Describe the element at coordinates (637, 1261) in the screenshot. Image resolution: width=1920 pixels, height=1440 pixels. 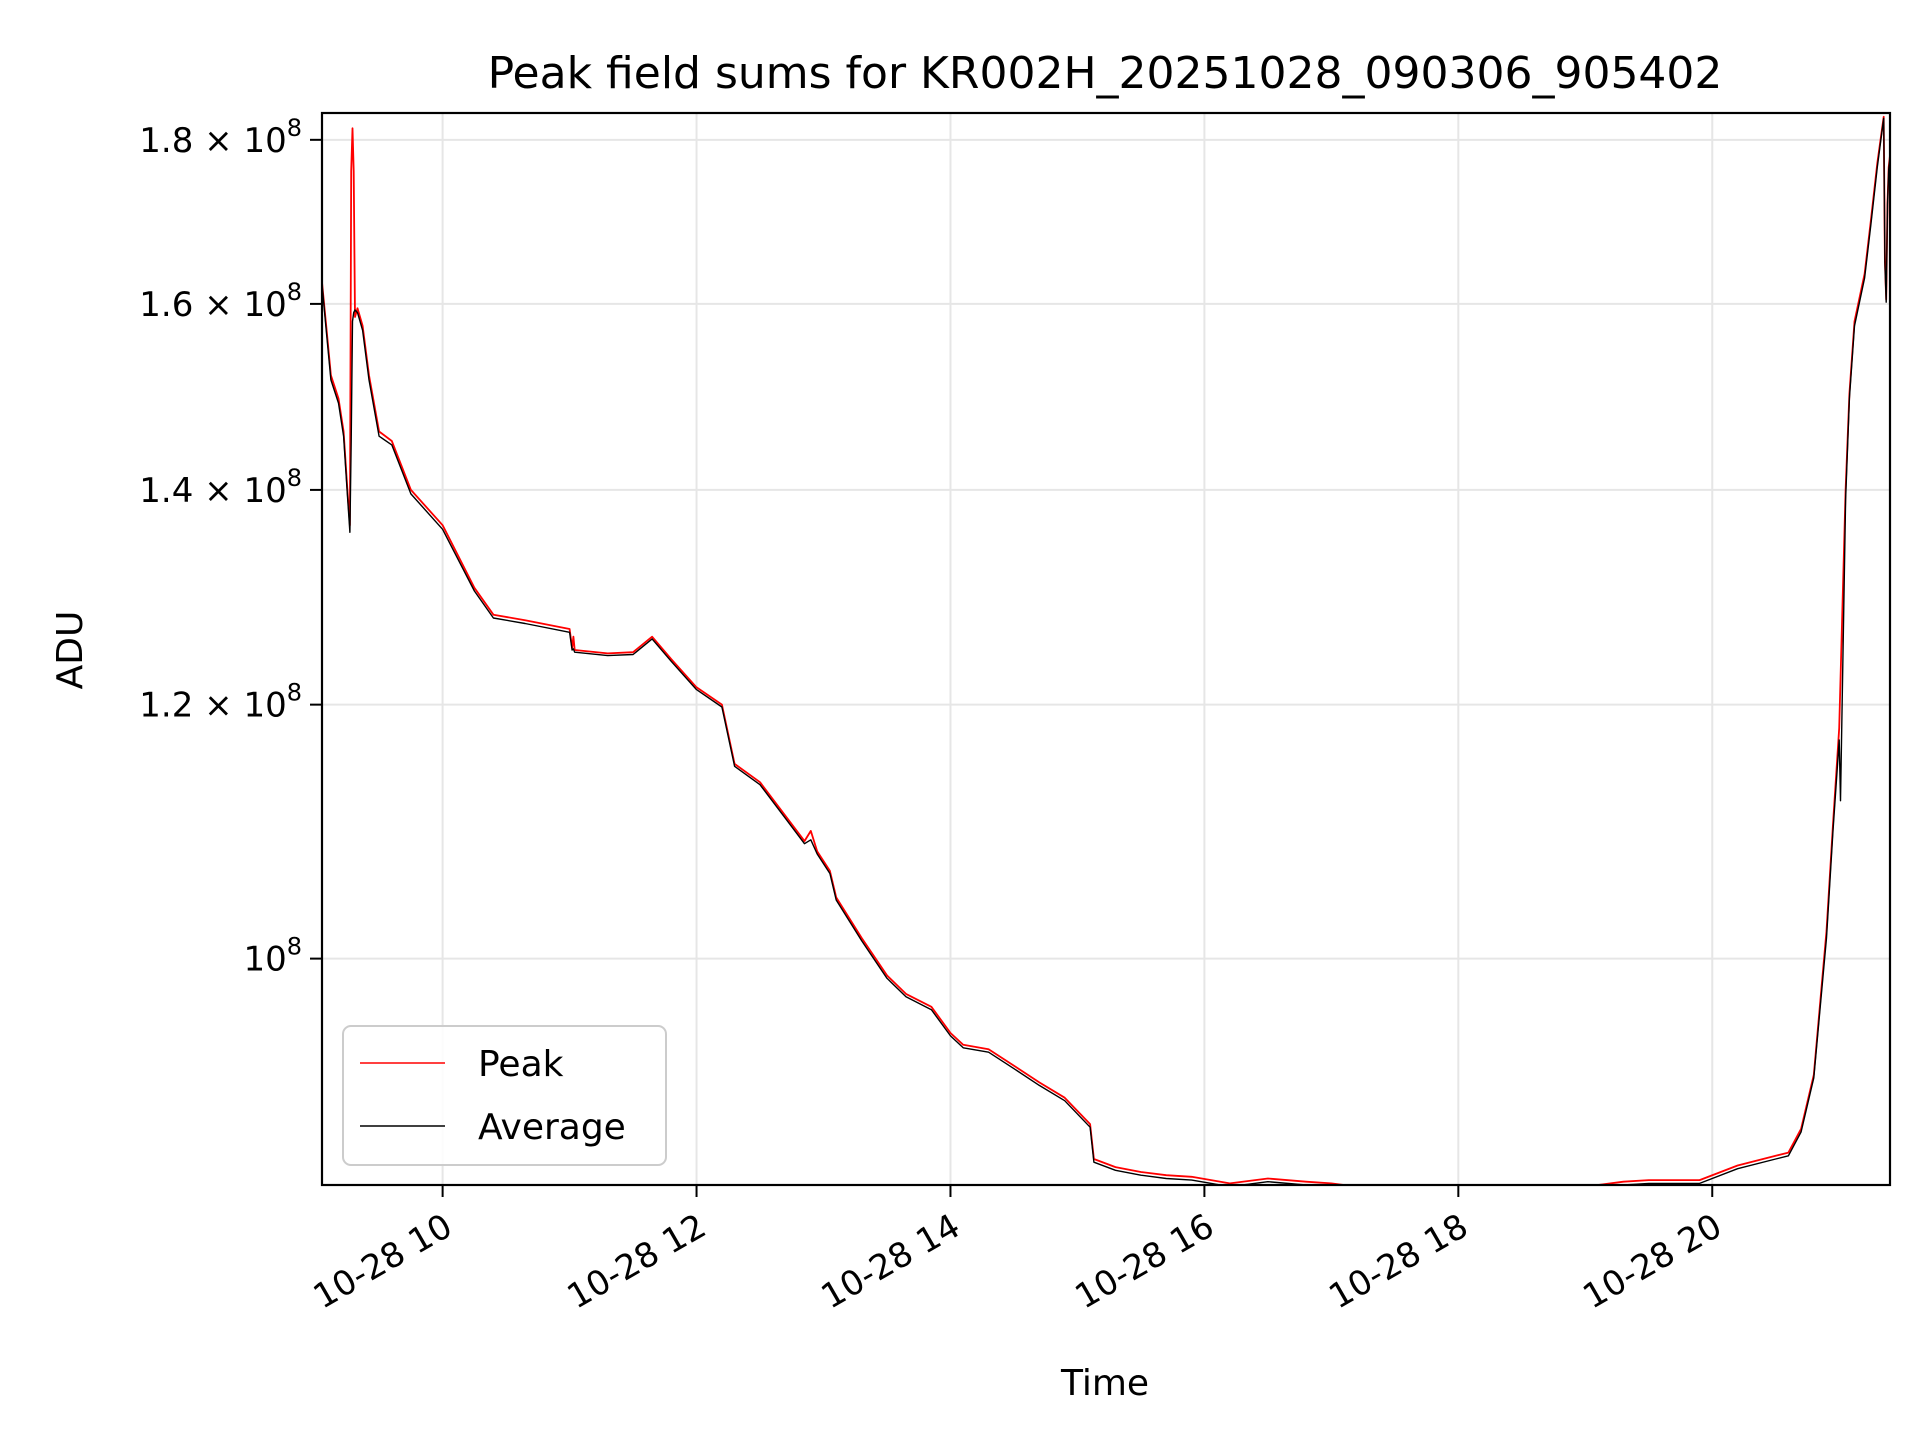
I see `x-tick-label: 10-28 12` at that location.